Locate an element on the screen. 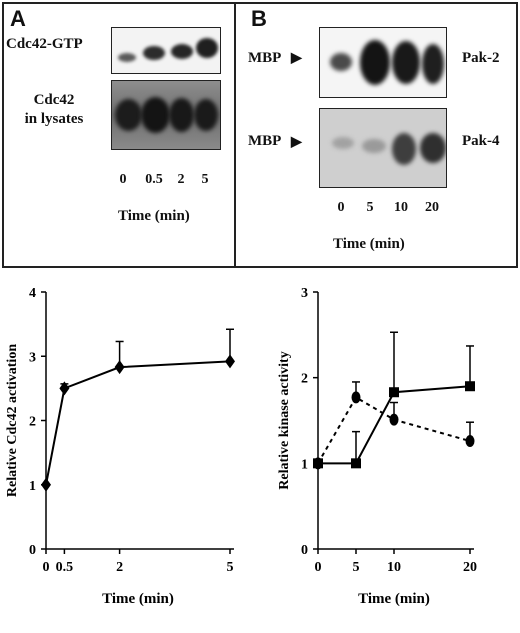 The width and height of the screenshot is (520, 633). panel-b-letter: B is located at coordinates (259, 18).